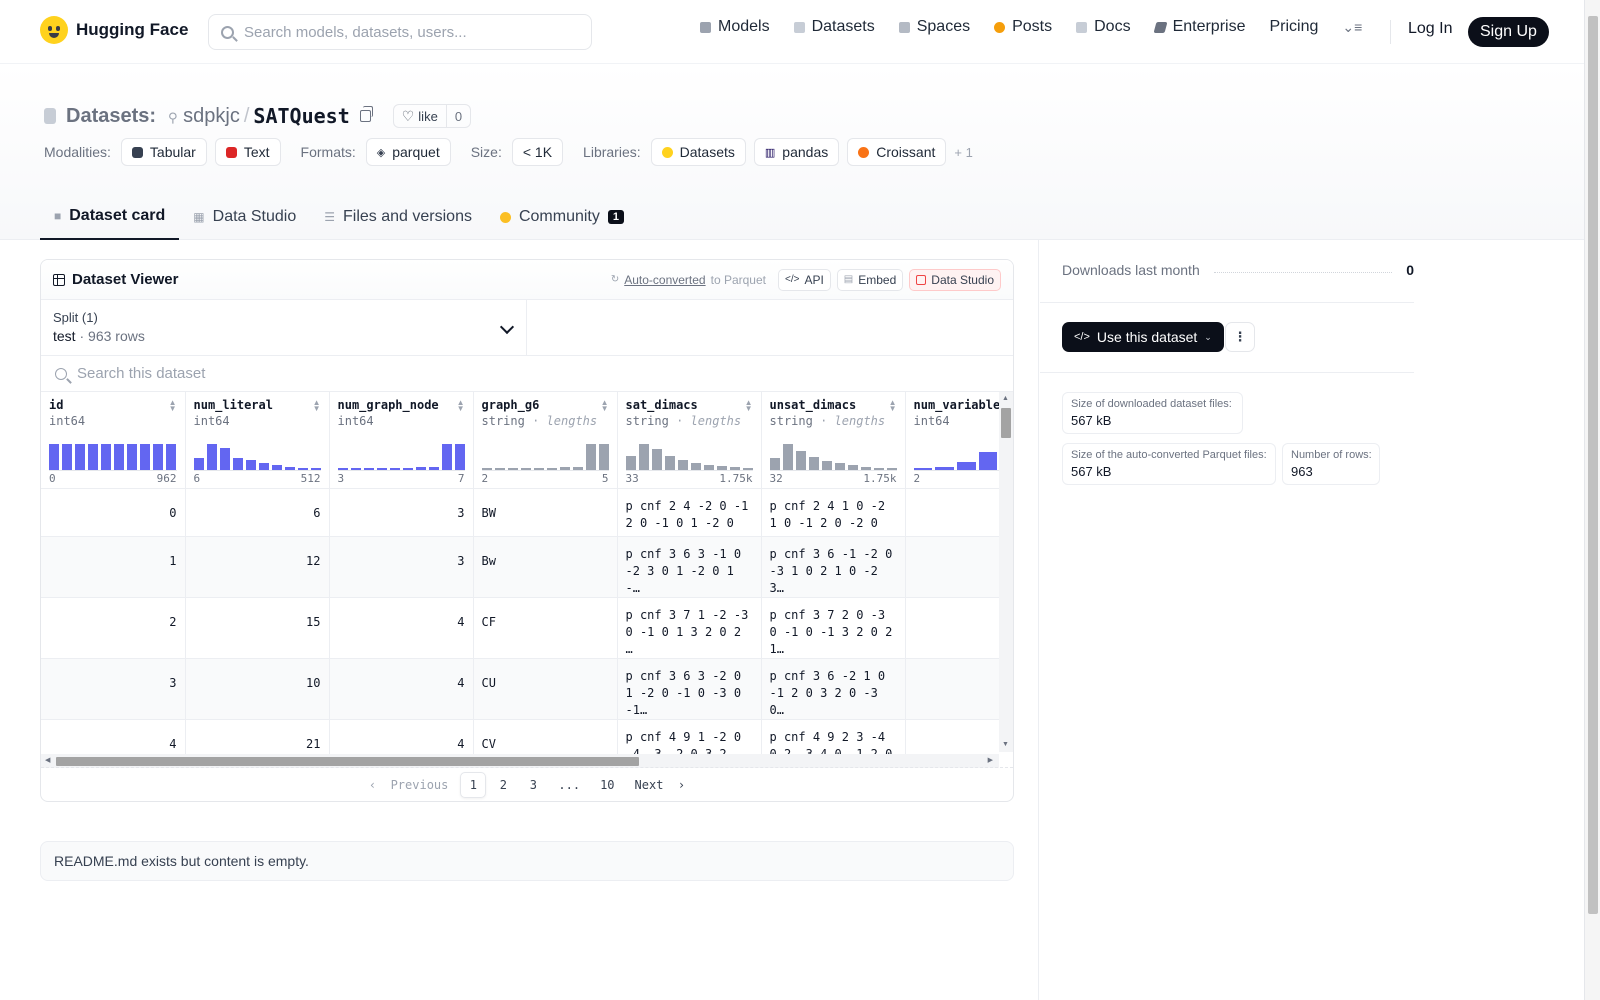  I want to click on more-menu-icon: ⌄≡, so click(1352, 26).